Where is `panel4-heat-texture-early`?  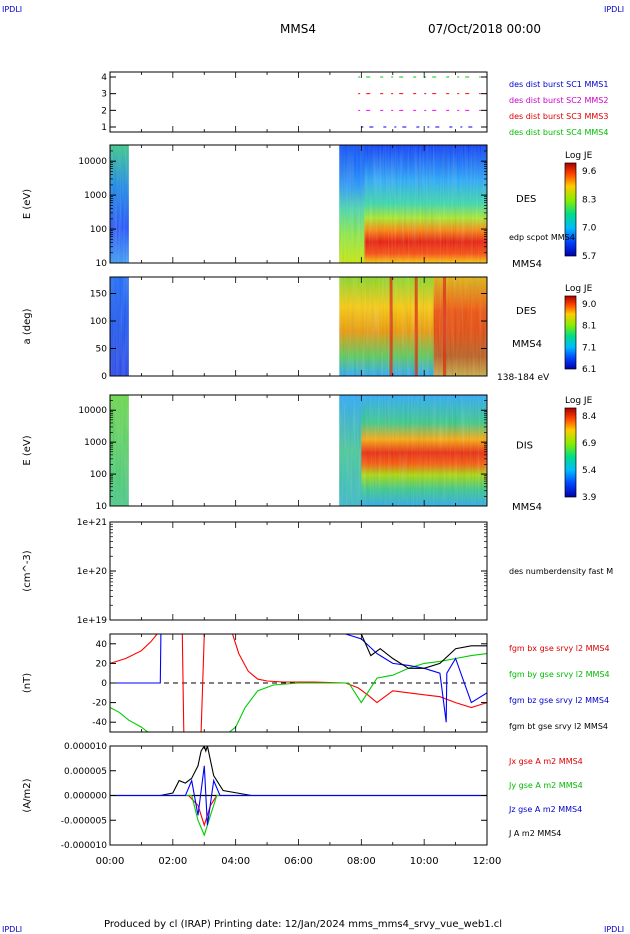
panel4-heat-texture-early is located at coordinates (119, 450).